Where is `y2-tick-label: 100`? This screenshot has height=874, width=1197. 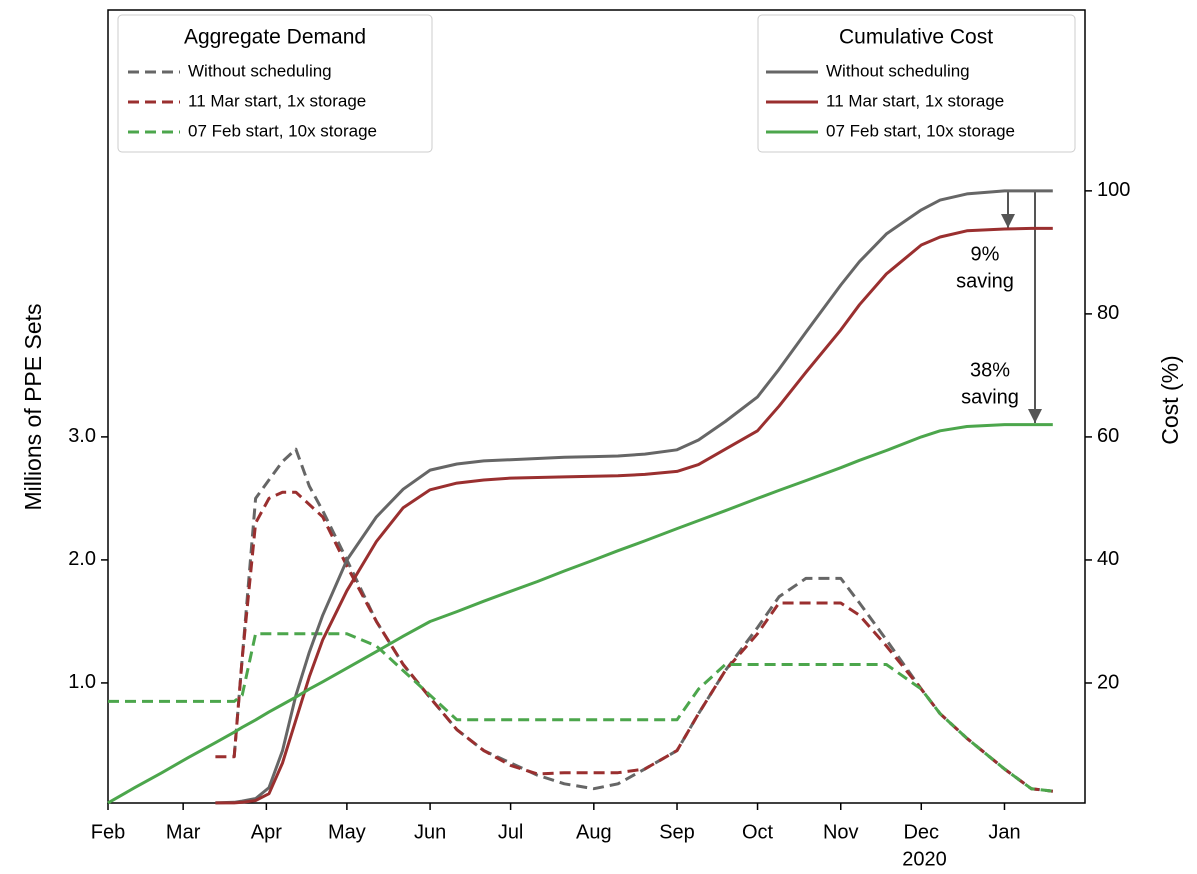
y2-tick-label: 100 is located at coordinates (1113, 190).